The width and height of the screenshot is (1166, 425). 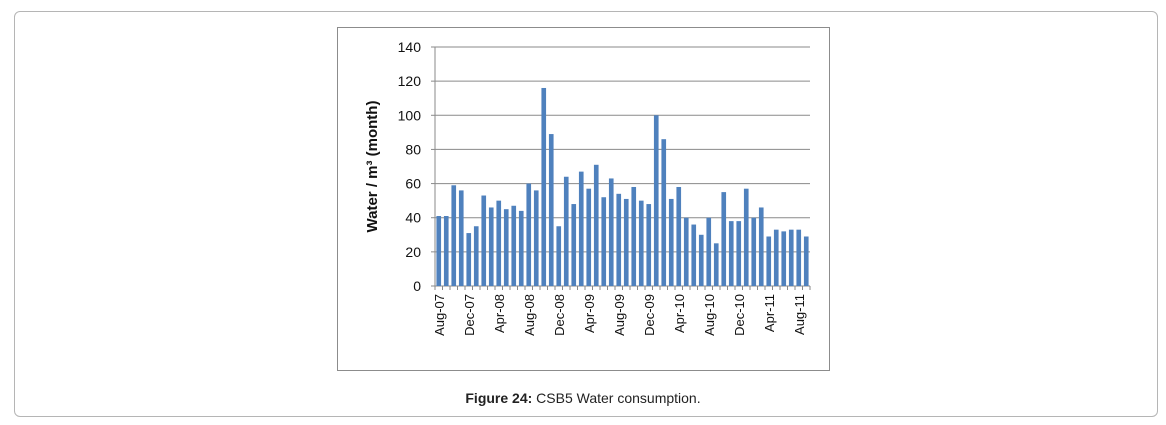 What do you see at coordinates (769, 313) in the screenshot?
I see `x-tick-label: Apr-11` at bounding box center [769, 313].